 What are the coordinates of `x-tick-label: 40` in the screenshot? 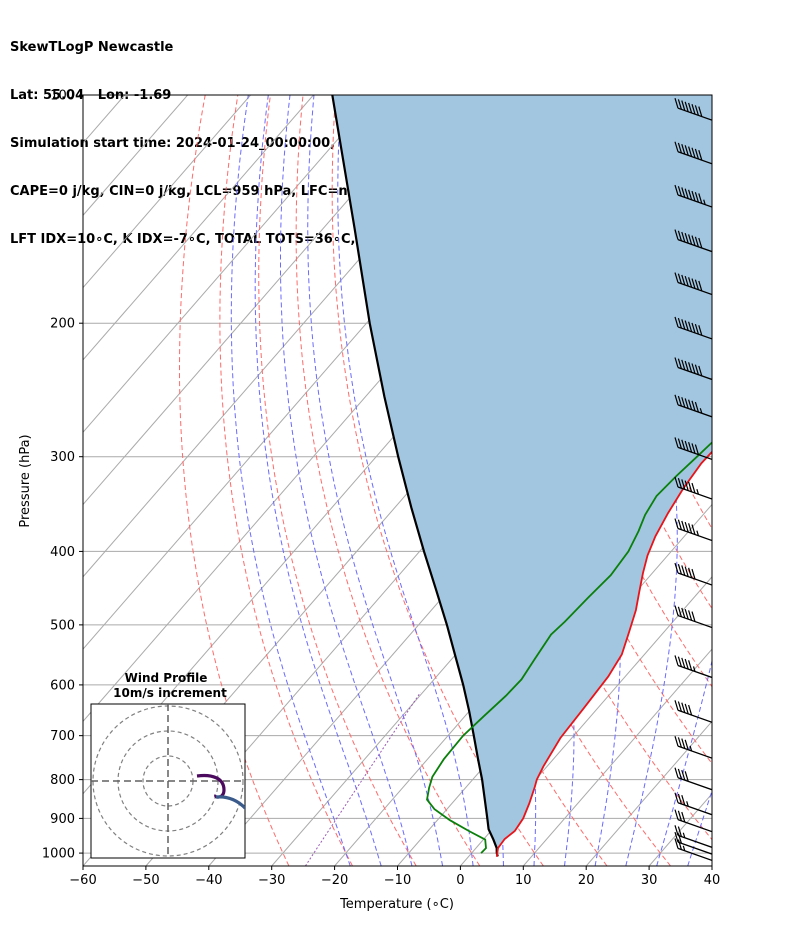 It's located at (712, 880).